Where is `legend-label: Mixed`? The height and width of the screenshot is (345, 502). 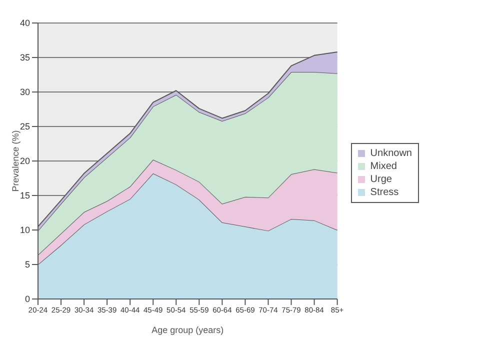 legend-label: Mixed is located at coordinates (383, 166).